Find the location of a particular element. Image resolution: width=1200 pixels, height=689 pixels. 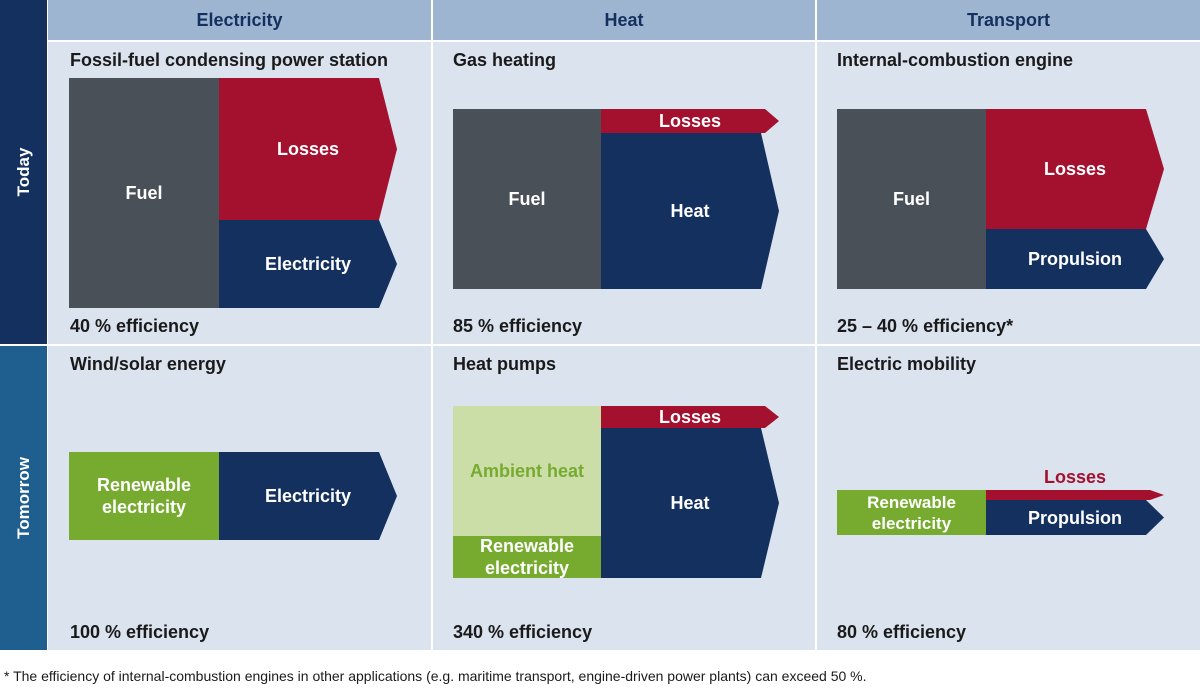

cell-title: Gas heating is located at coordinates (505, 60).